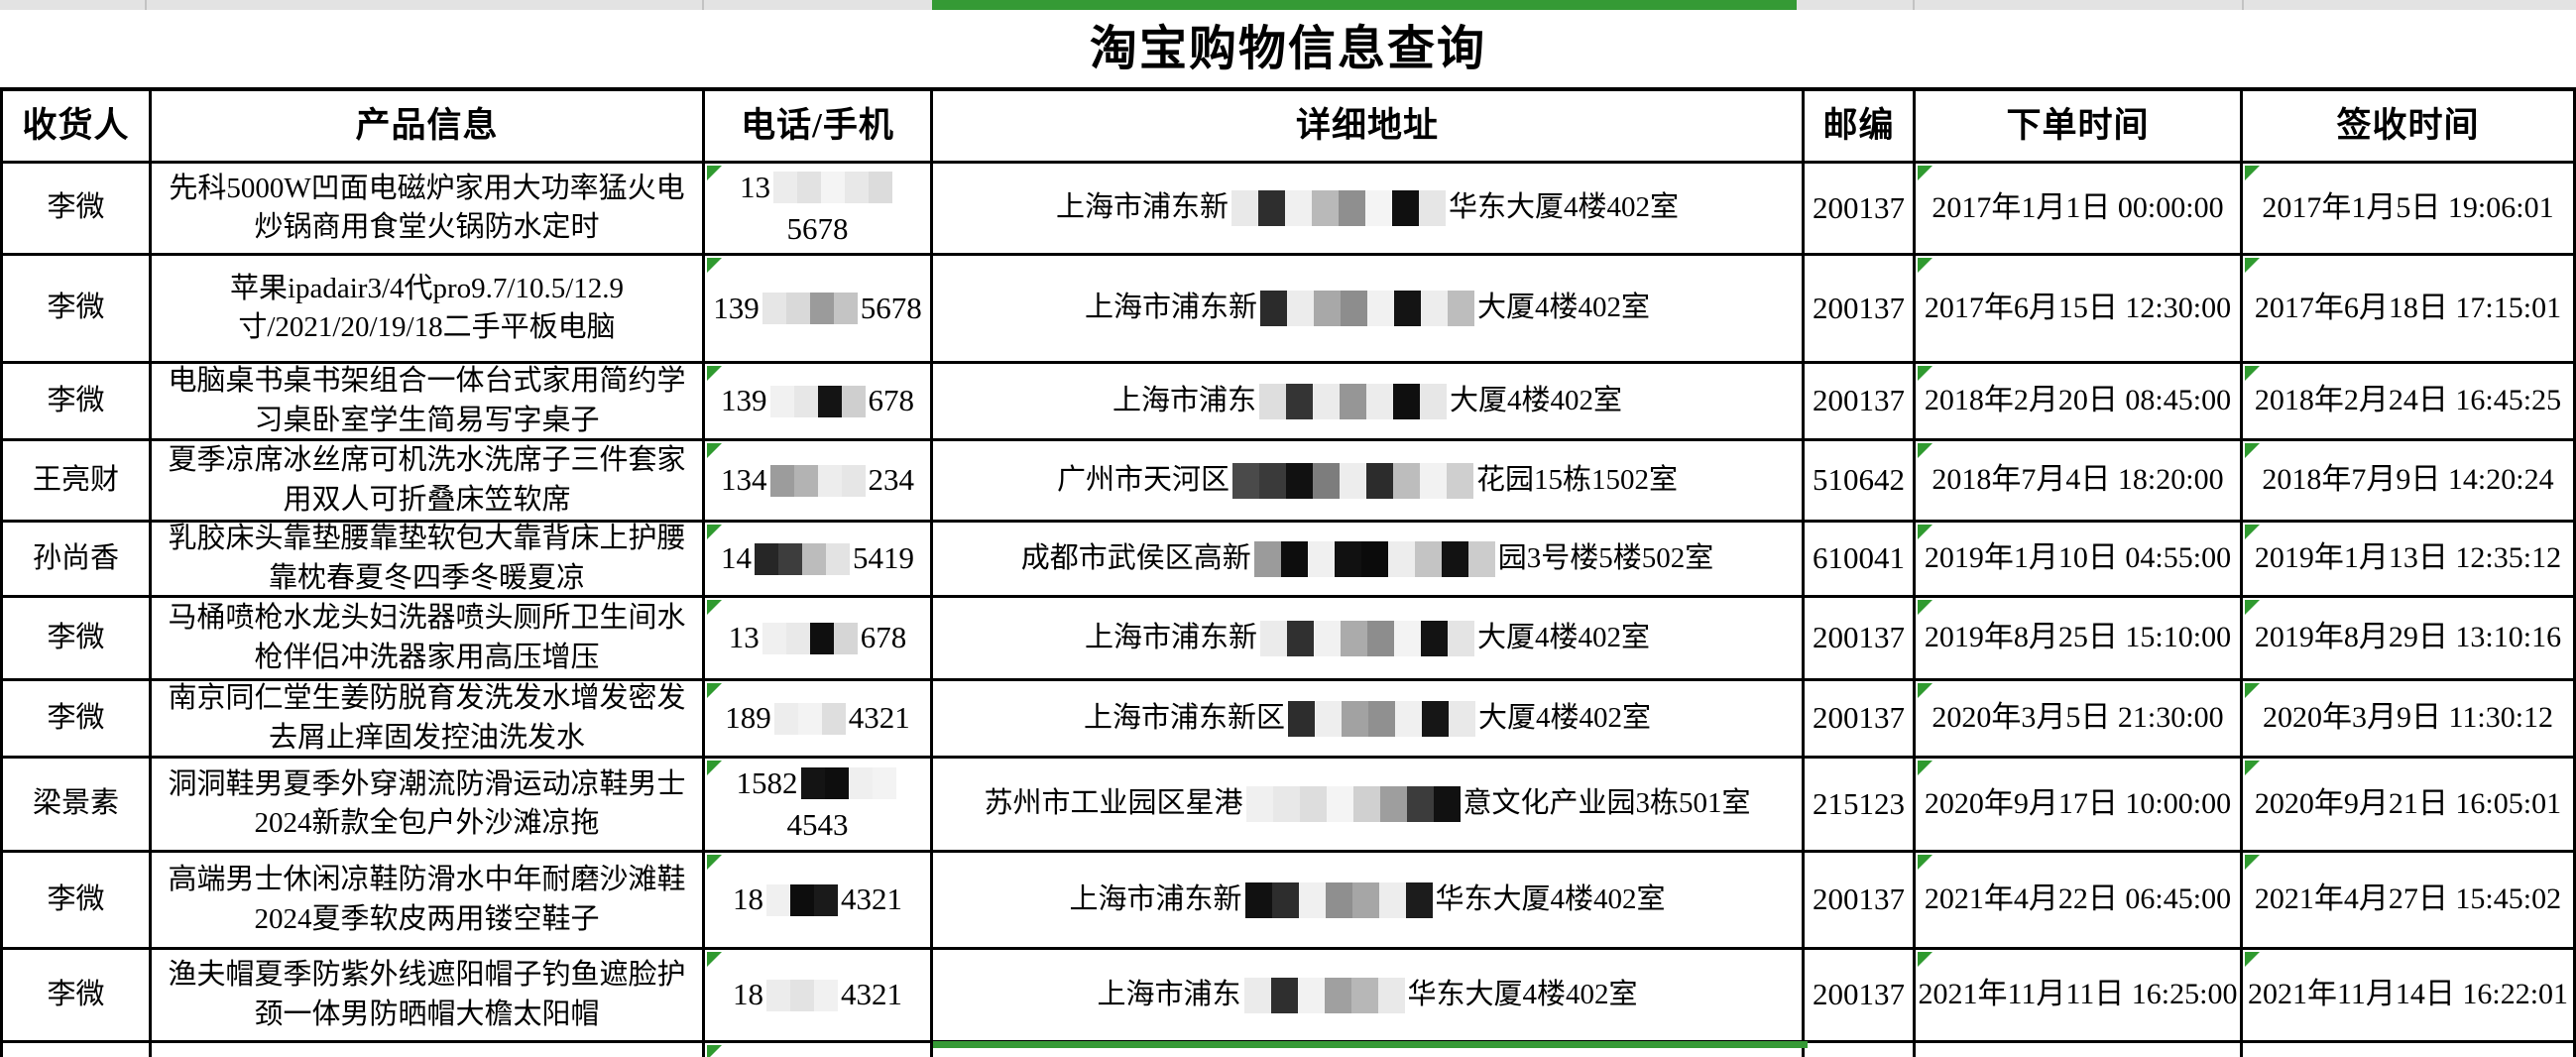  I want to click on cell-product: 乳胶床头靠垫腰靠垫软包大靠背床上护腰靠枕春夏冬四季冬暖夏凉, so click(428, 560).